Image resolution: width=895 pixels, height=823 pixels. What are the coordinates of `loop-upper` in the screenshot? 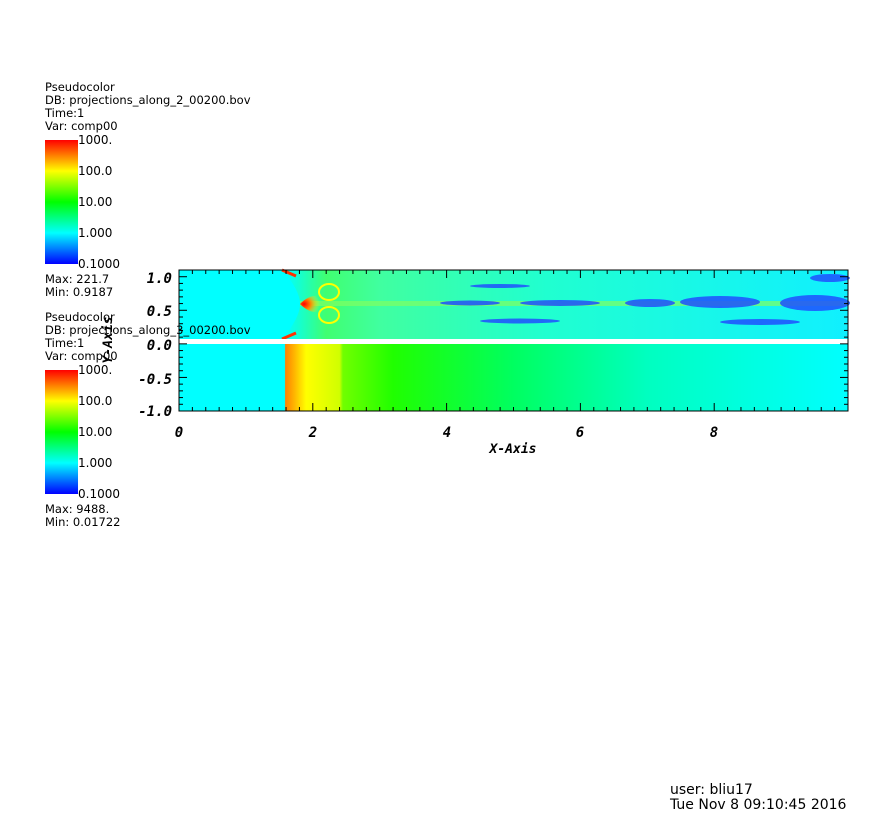 It's located at (329, 292).